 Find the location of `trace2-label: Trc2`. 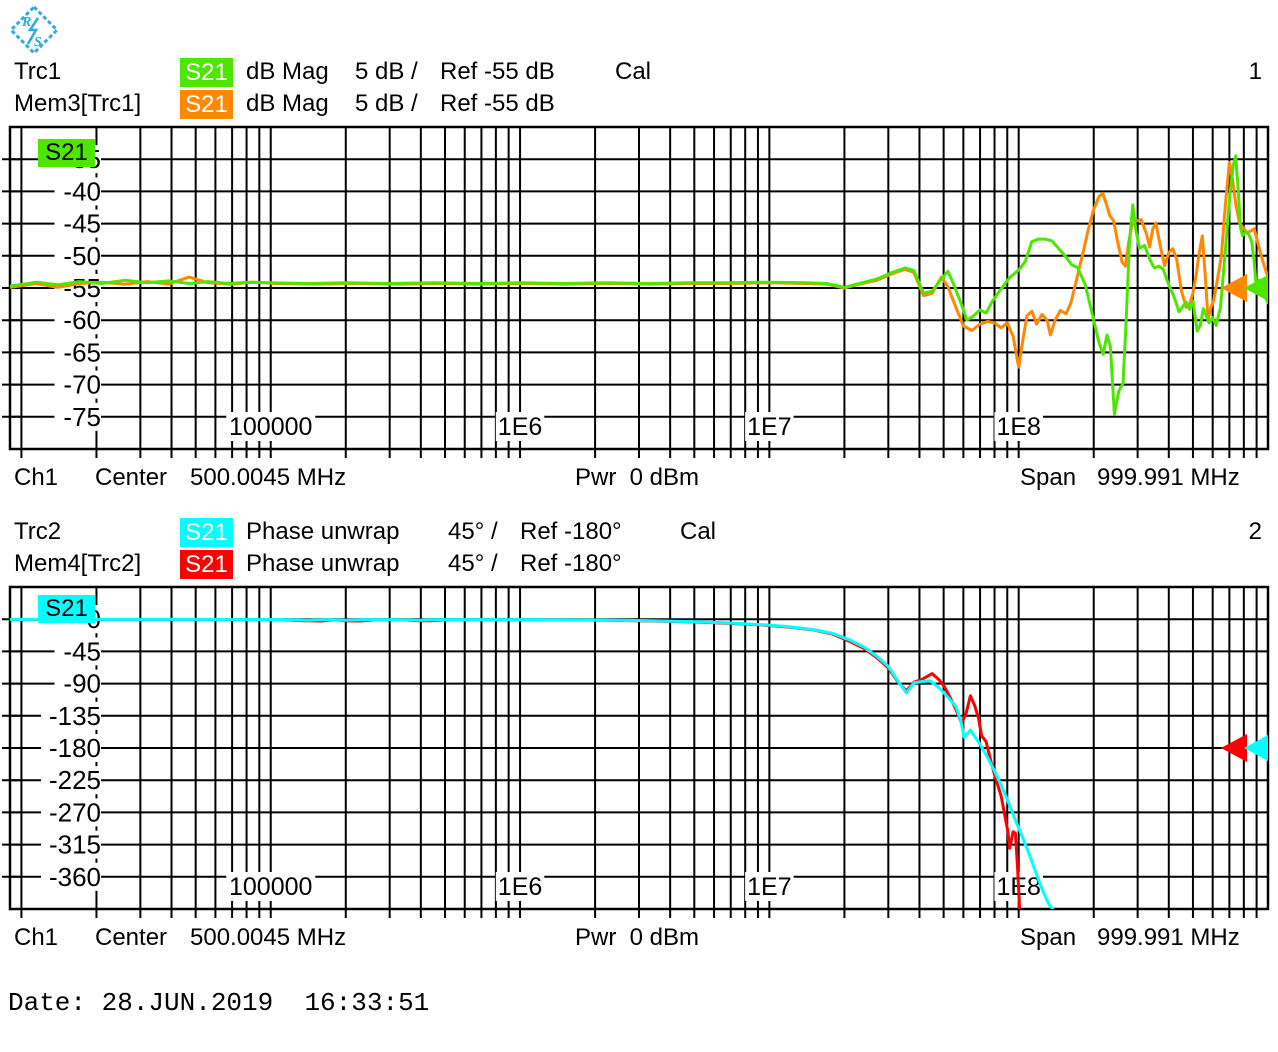

trace2-label: Trc2 is located at coordinates (38, 531).